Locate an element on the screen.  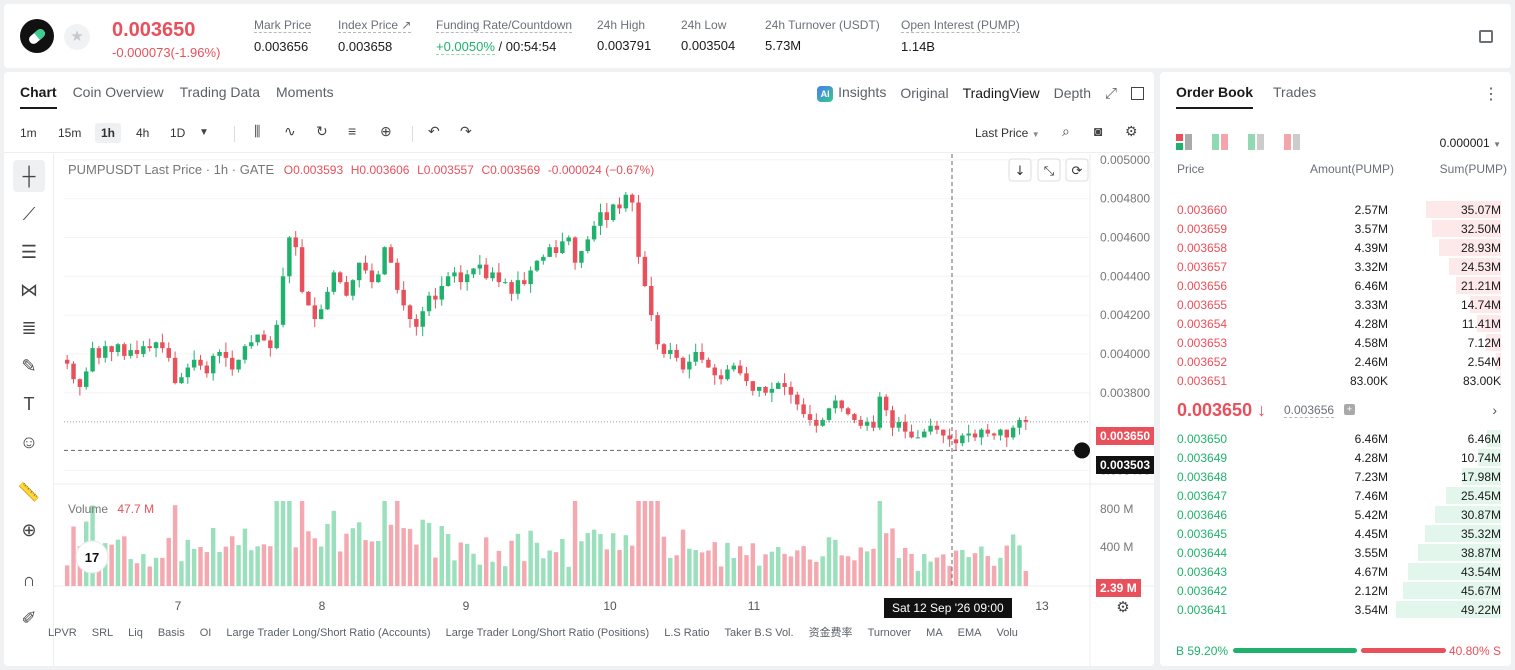
tab-depth: Depth is located at coordinates (1072, 93).